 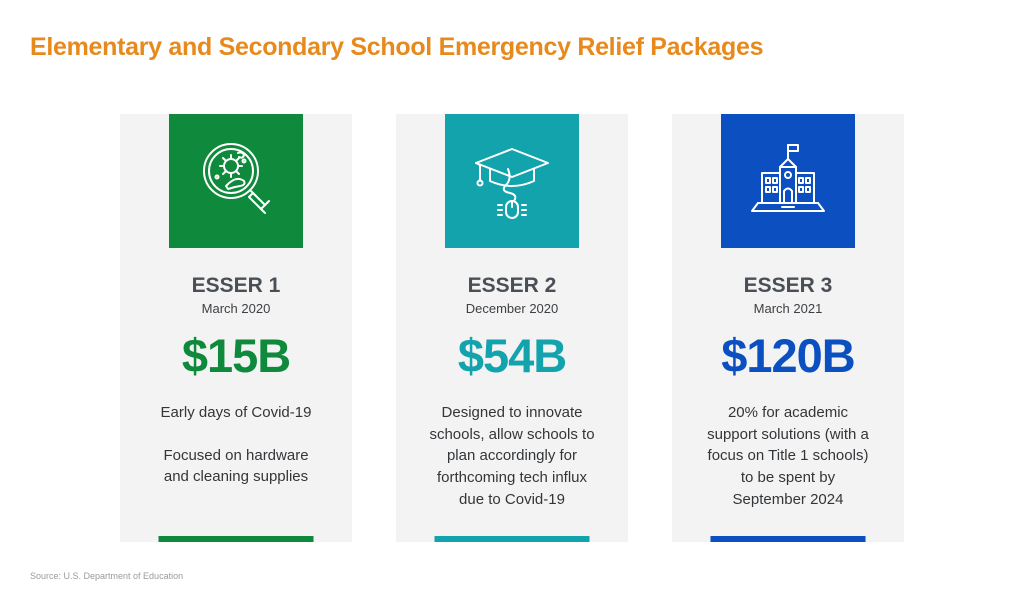 What do you see at coordinates (788, 355) in the screenshot?
I see `esser-3-amount: $120B` at bounding box center [788, 355].